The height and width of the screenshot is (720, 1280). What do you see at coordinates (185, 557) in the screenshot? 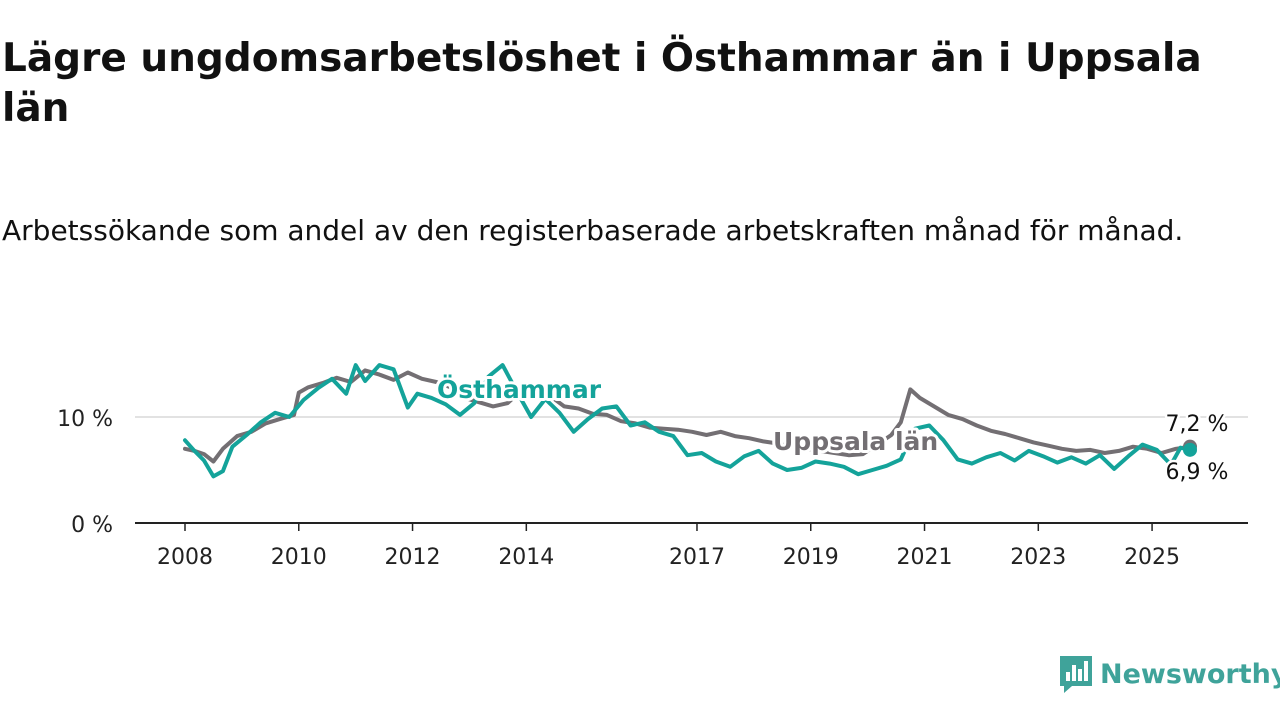
I see `x-tick-label: 2008` at bounding box center [185, 557].